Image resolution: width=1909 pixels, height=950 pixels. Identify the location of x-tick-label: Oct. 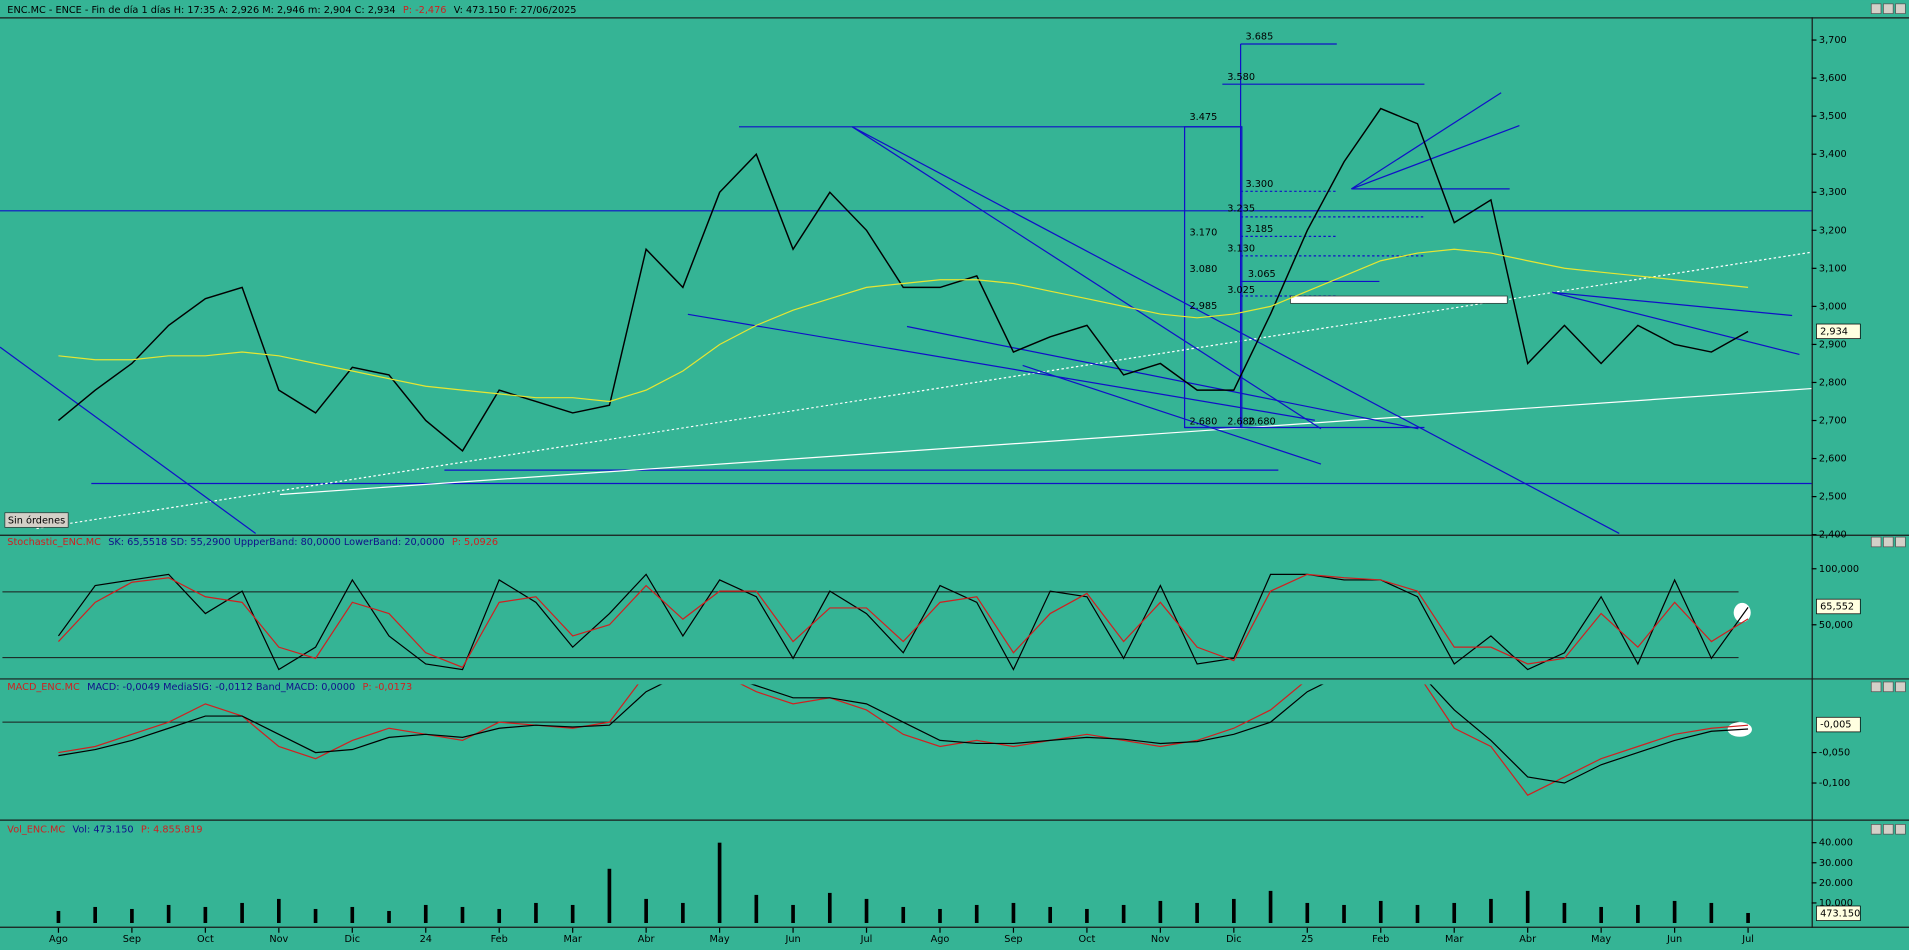
(1087, 939).